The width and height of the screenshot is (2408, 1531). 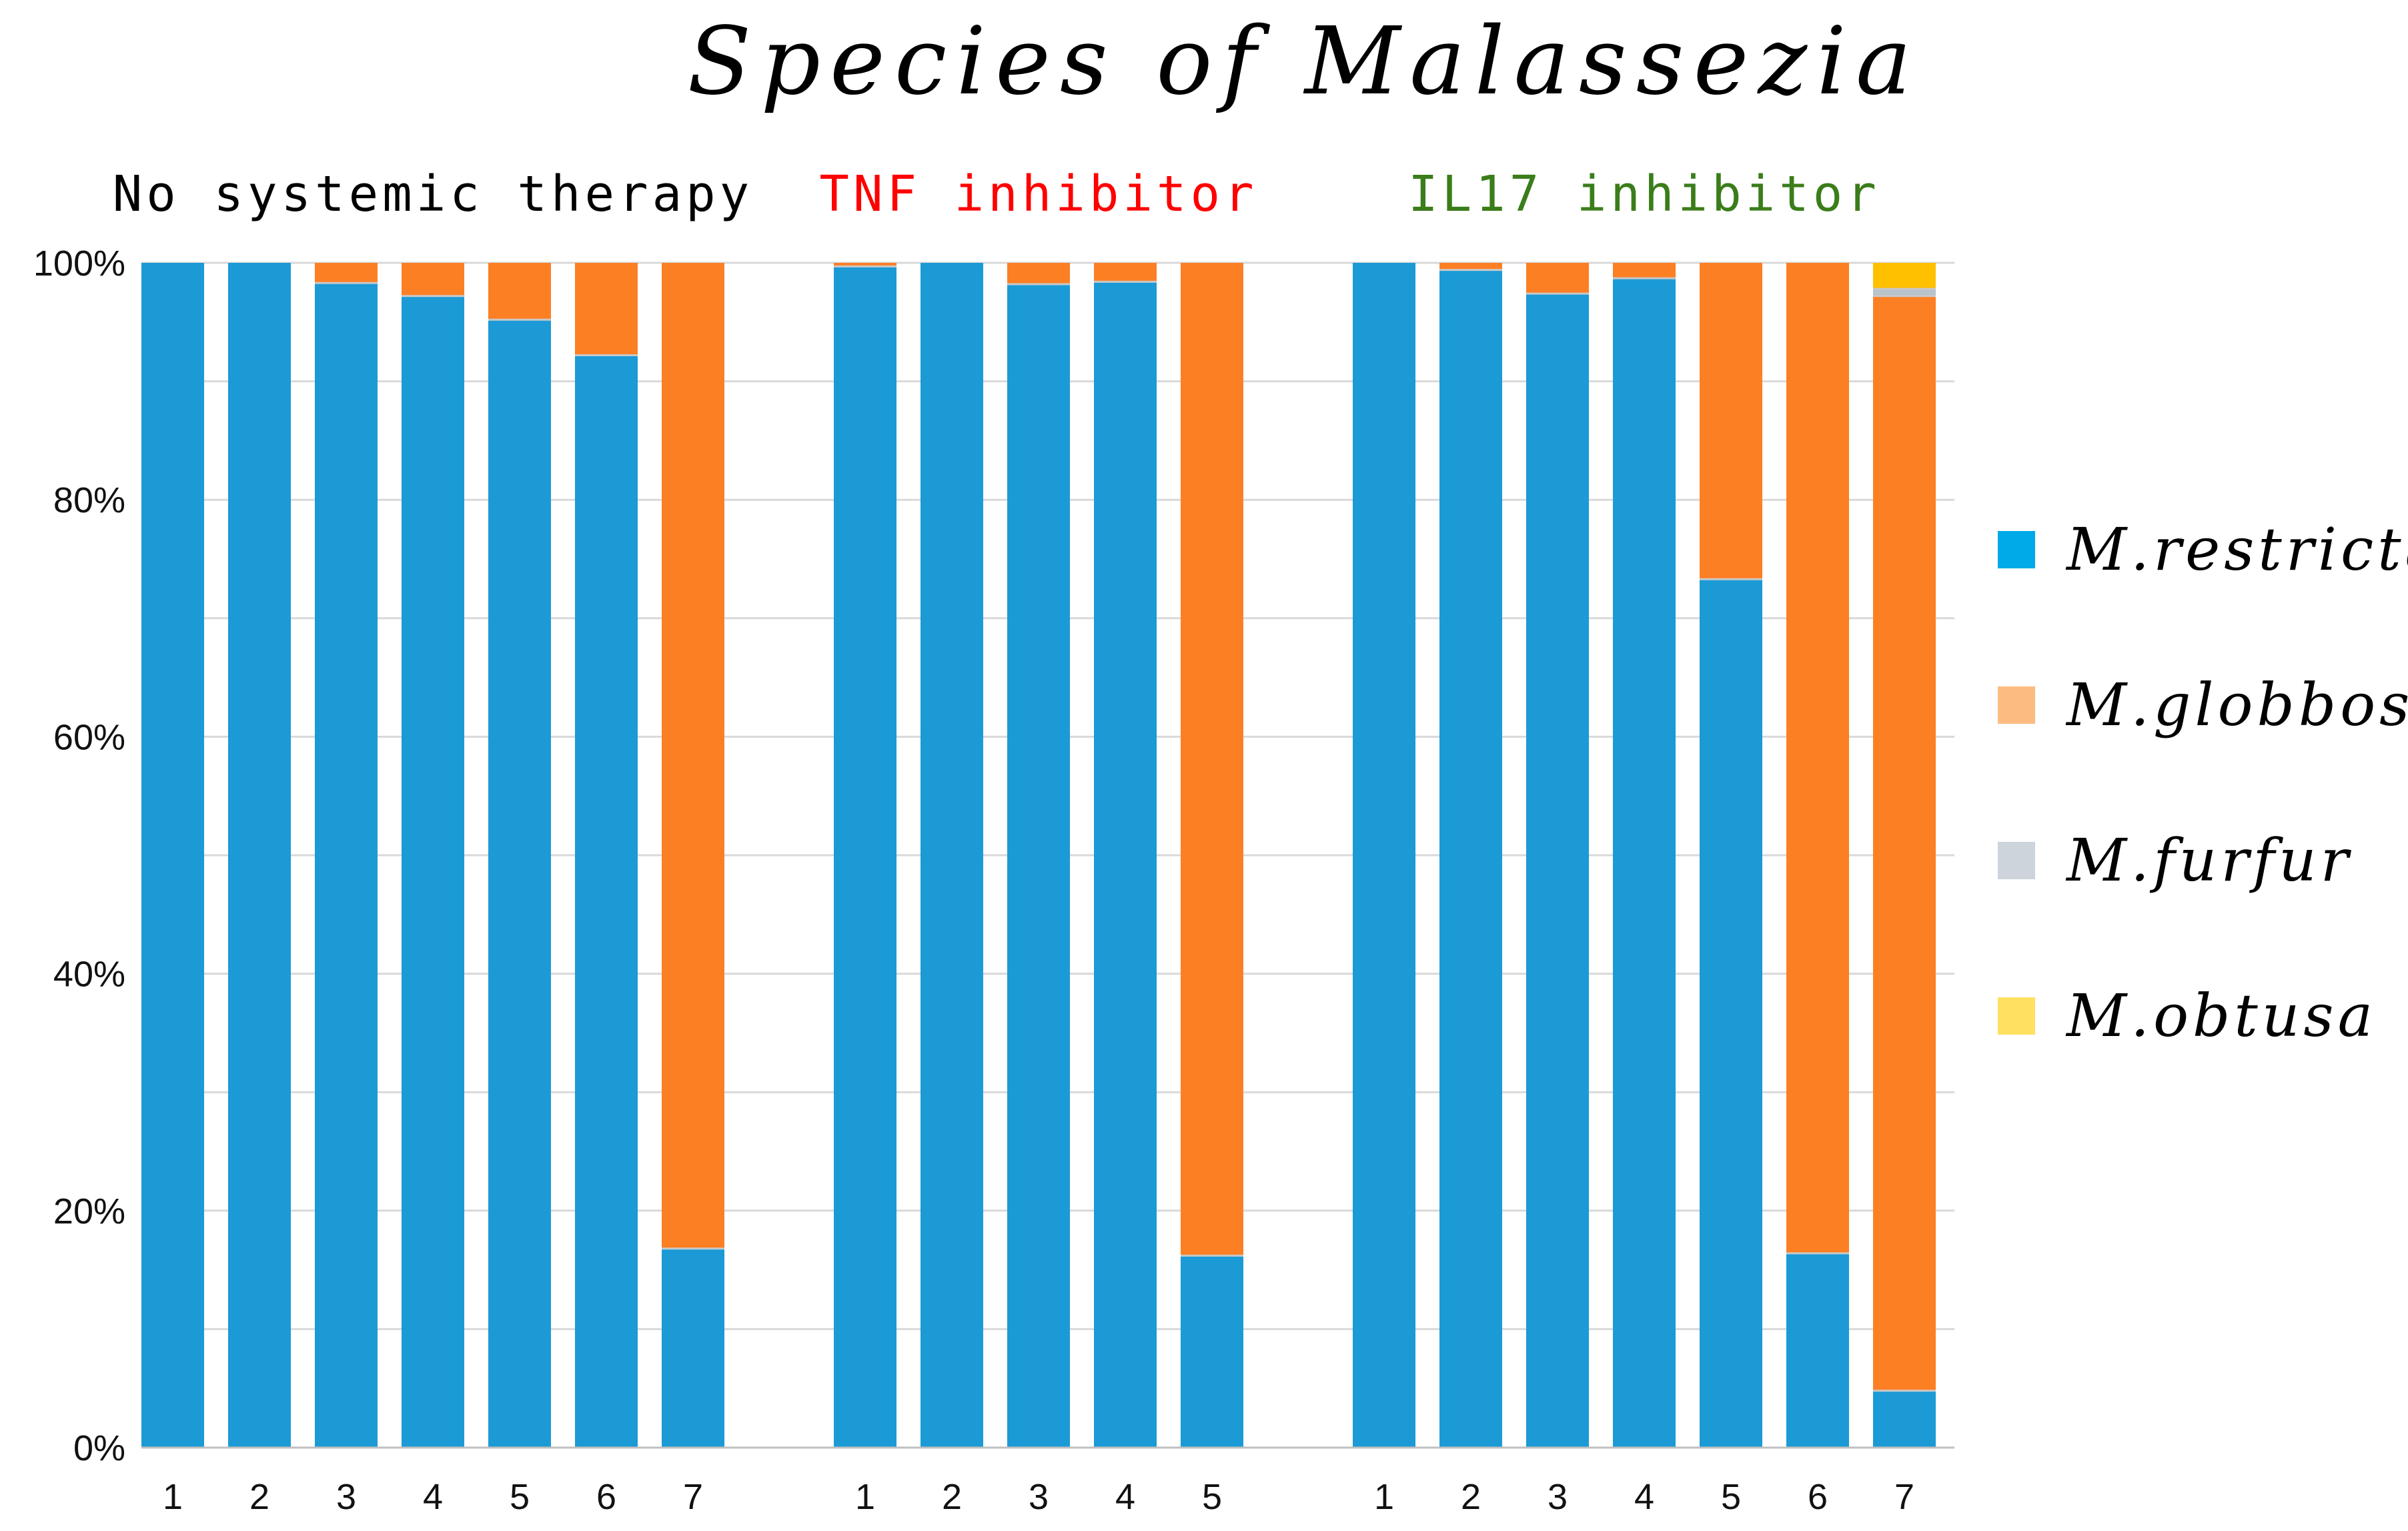 I want to click on group-label: No systemic therapy, so click(x=433, y=194).